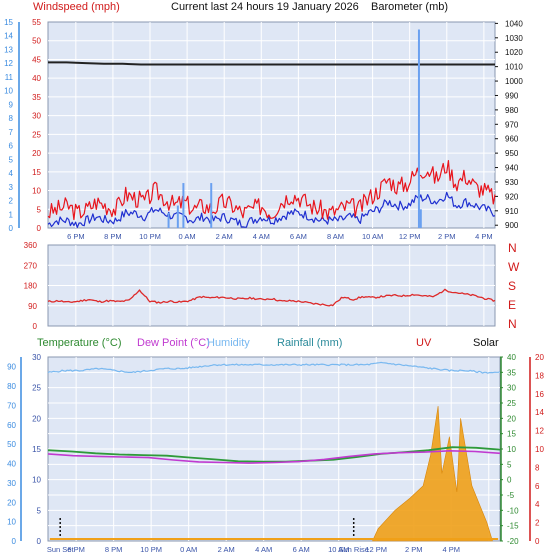 The image size is (555, 554). I want to click on mph-tick-label: 50, so click(36, 41).